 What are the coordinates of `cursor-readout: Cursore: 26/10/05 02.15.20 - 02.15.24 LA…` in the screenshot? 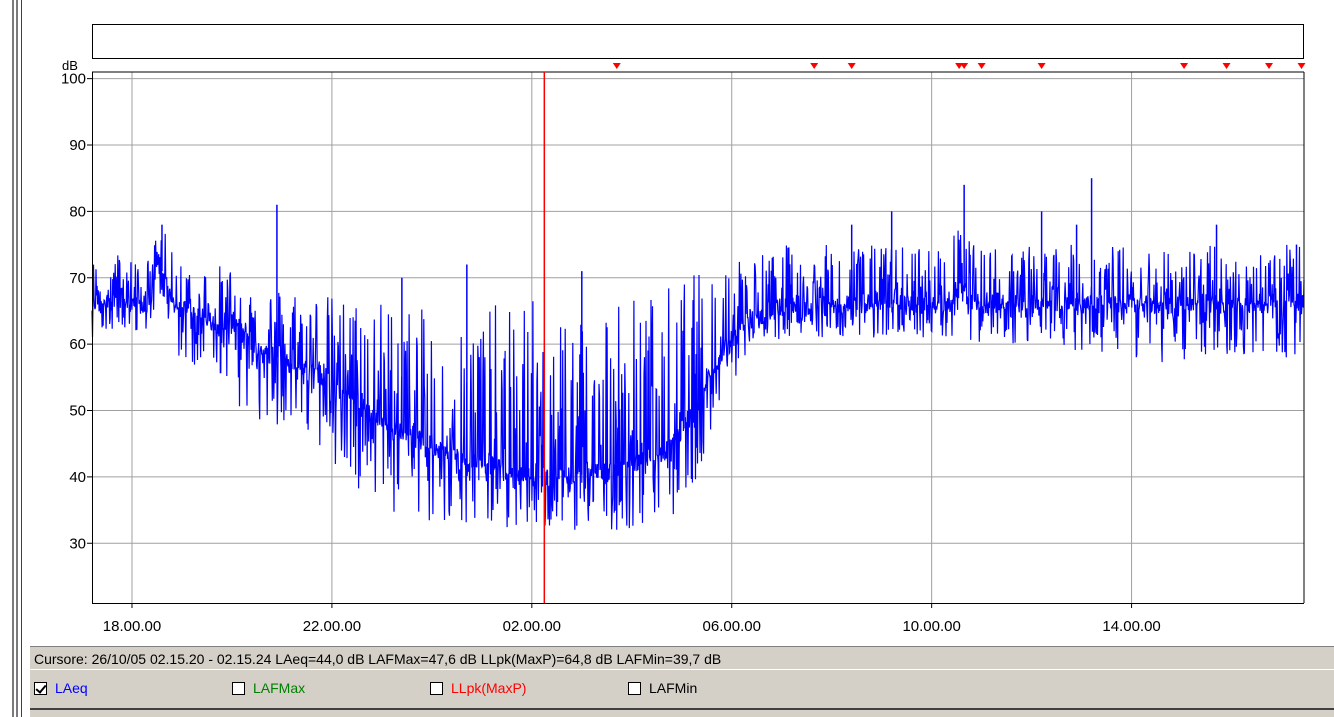 It's located at (378, 659).